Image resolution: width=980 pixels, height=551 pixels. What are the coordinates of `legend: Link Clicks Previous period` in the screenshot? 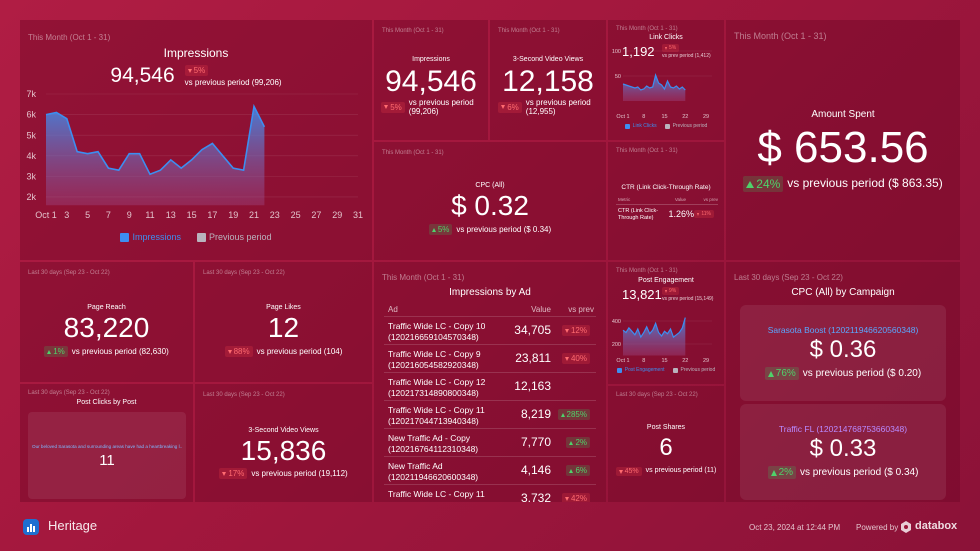 It's located at (666, 126).